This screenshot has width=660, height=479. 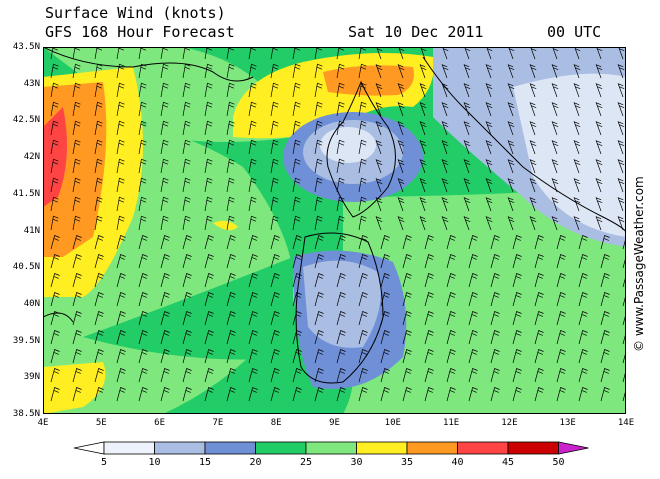 I want to click on longitude-label: 8E, so click(x=276, y=423).